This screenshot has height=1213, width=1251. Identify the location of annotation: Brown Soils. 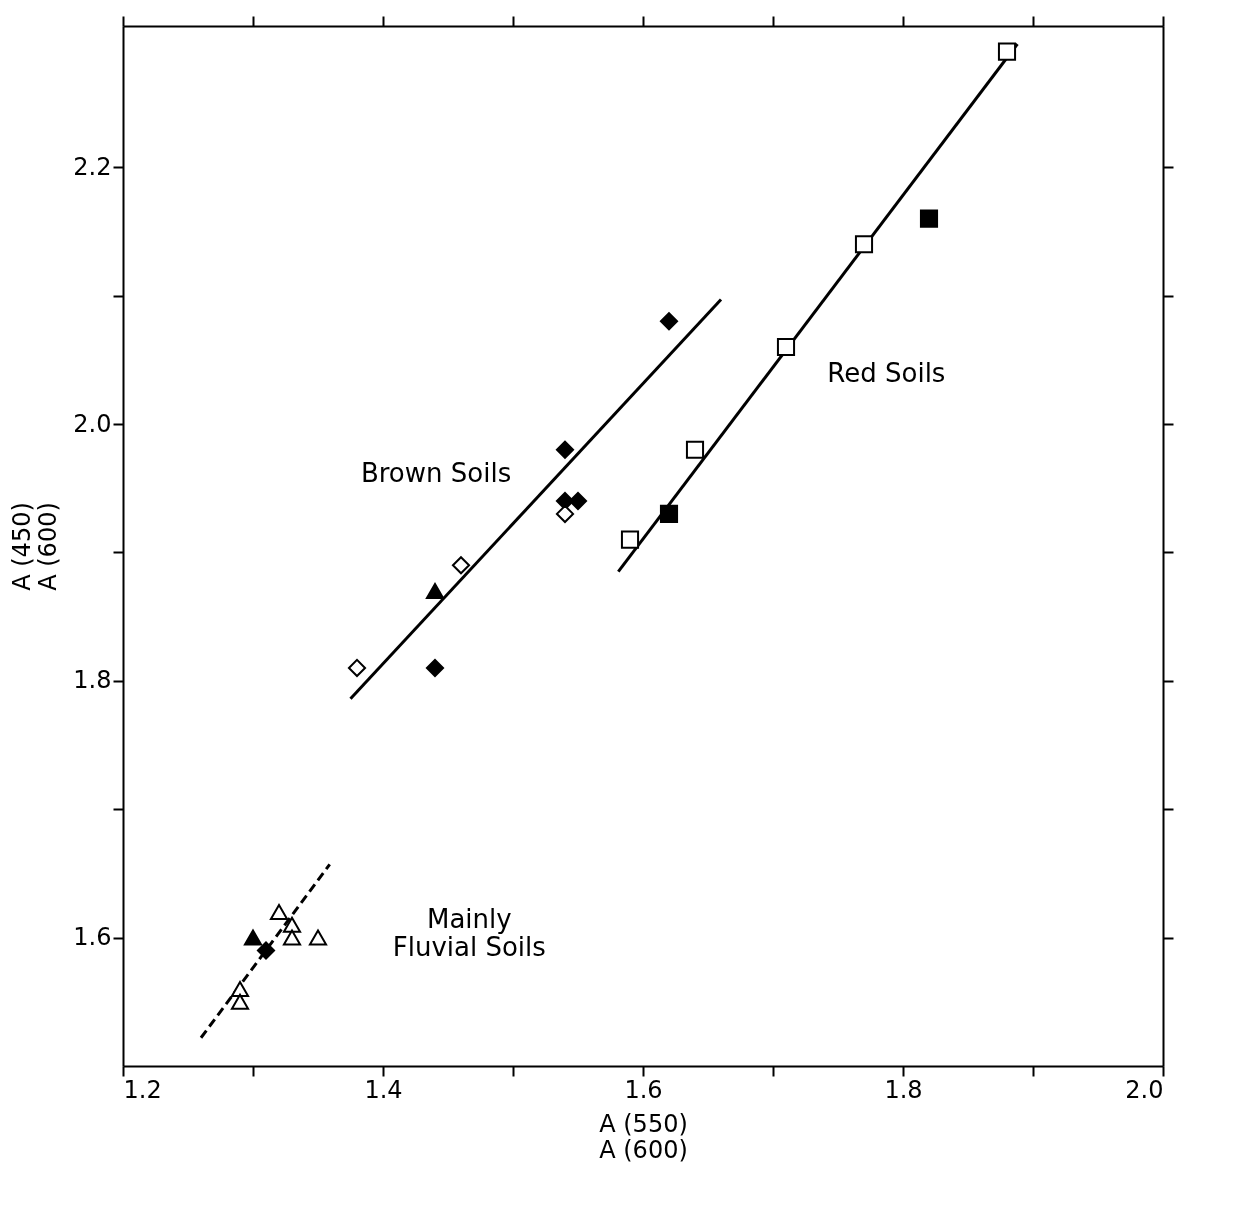
(436, 473).